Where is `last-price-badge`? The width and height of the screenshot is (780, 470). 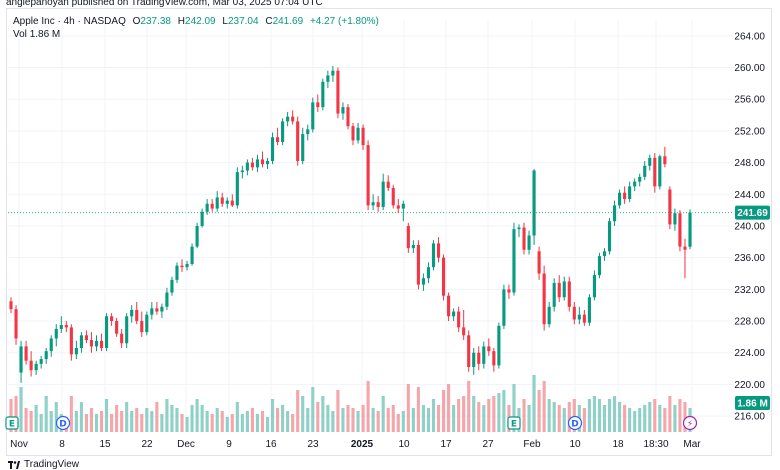
last-price-badge is located at coordinates (752, 212).